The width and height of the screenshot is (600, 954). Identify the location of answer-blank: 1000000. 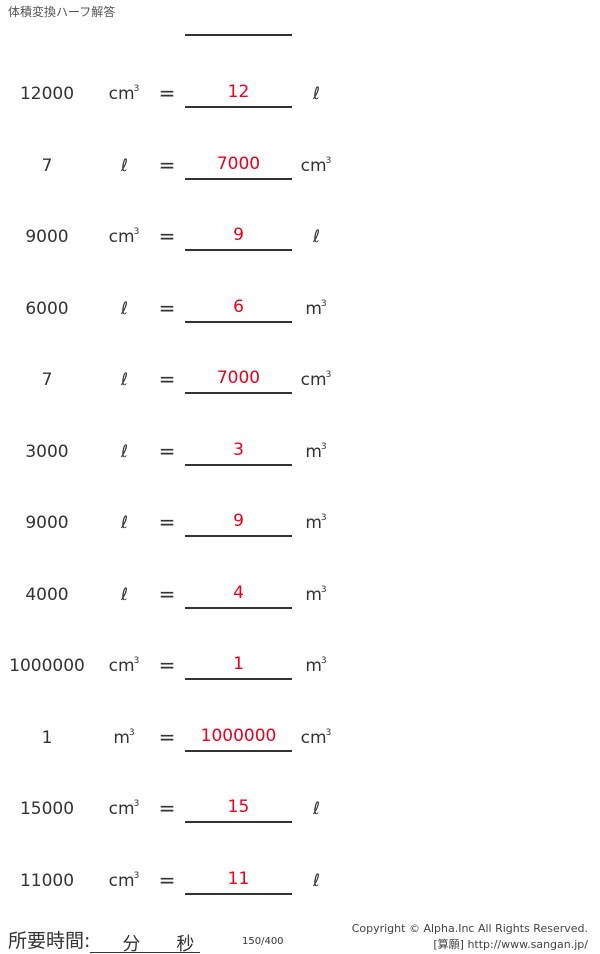
(238, 739).